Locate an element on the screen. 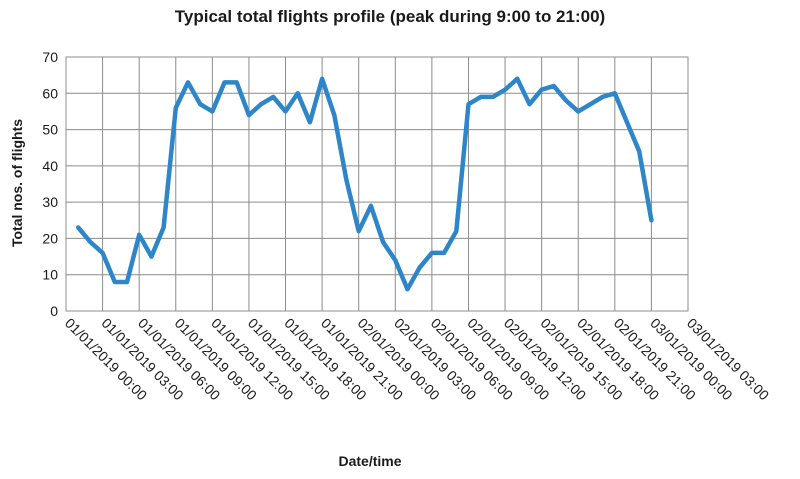  y-tick-label: 10 is located at coordinates (50, 275).